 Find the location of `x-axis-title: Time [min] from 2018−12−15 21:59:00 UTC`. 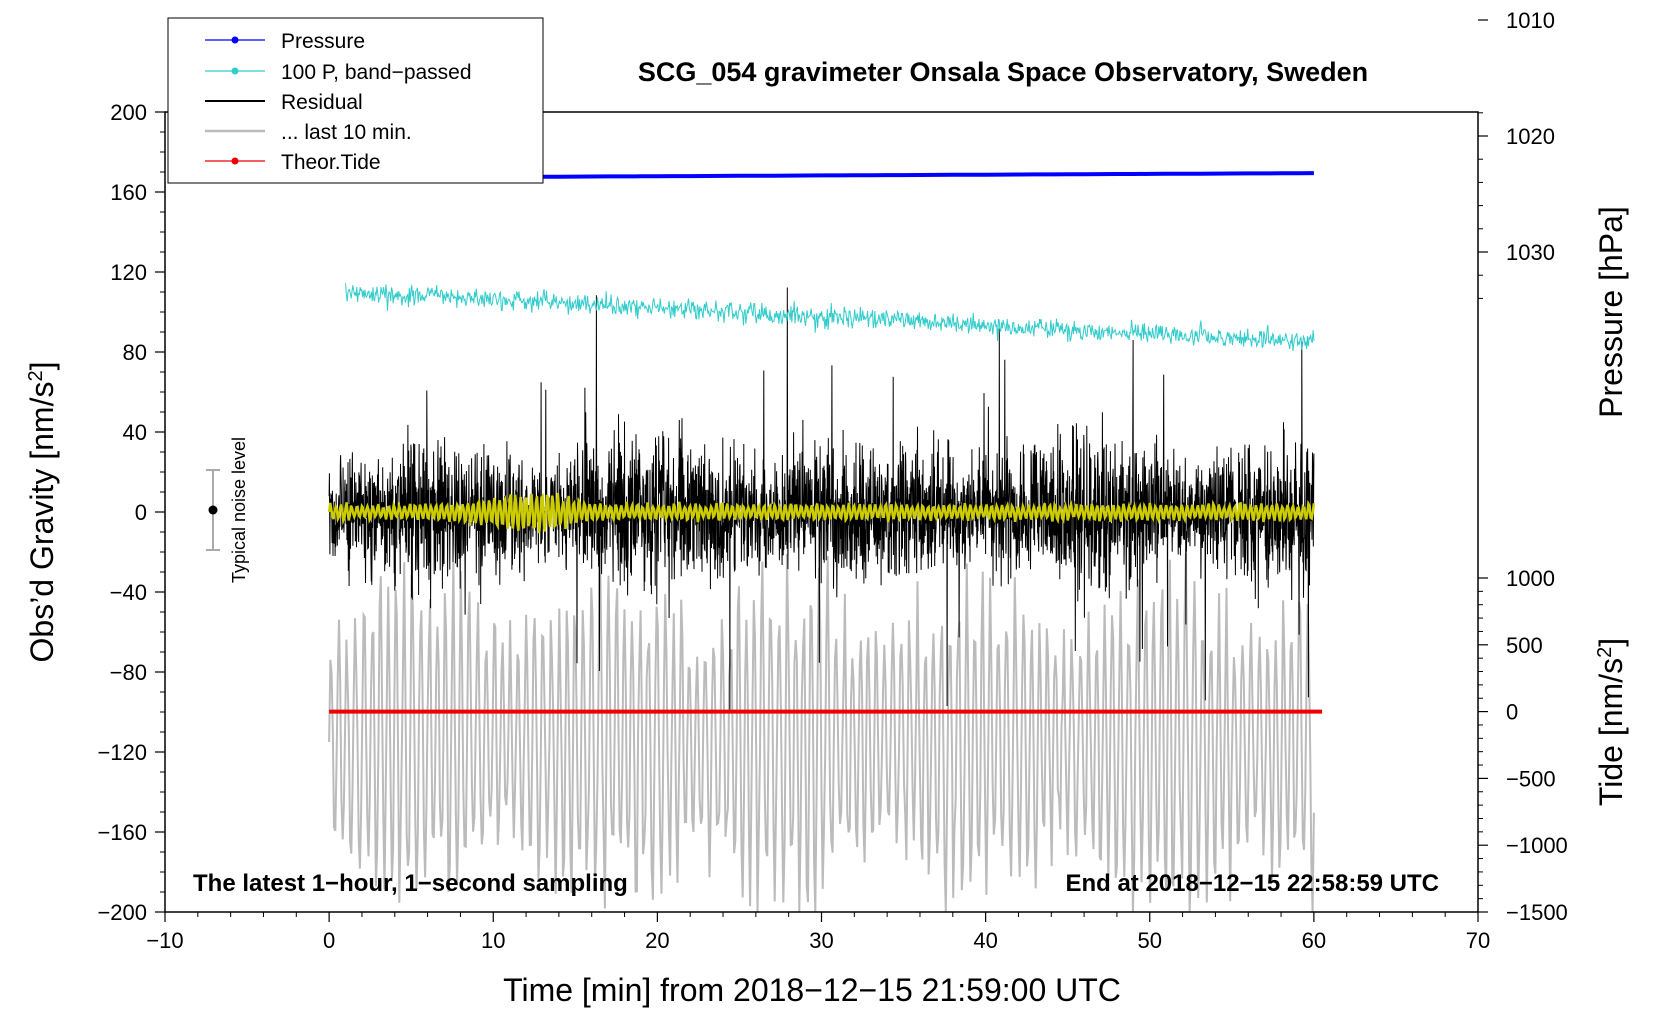

x-axis-title: Time [min] from 2018−12−15 21:59:00 UTC is located at coordinates (812, 990).